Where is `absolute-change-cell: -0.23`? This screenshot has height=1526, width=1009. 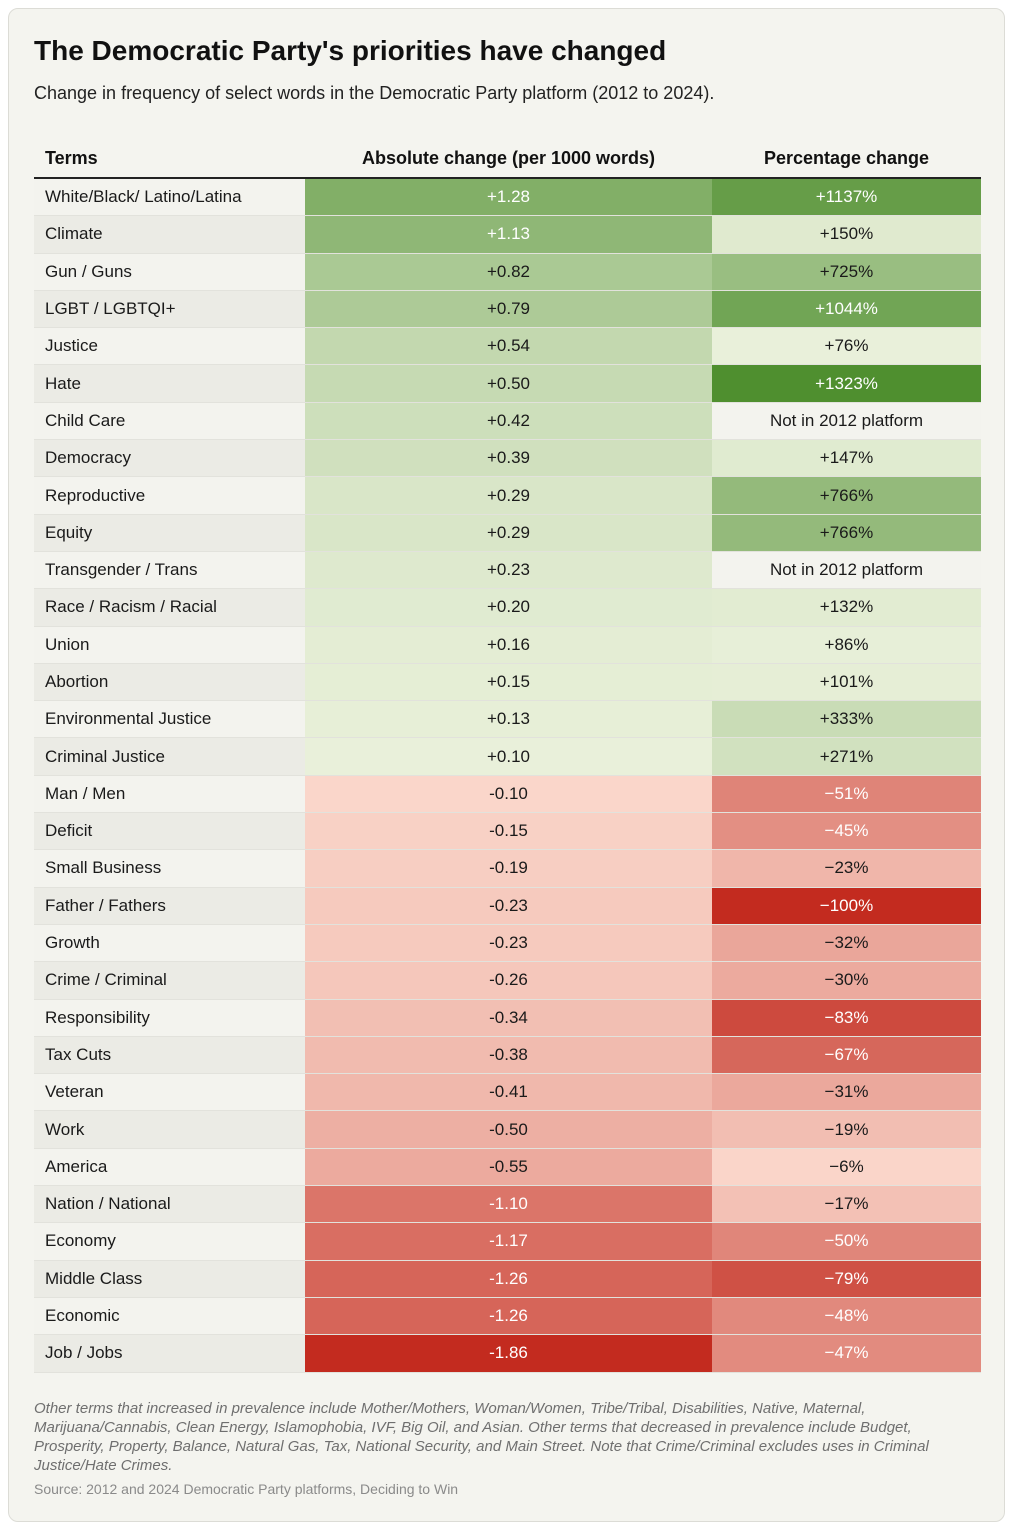 absolute-change-cell: -0.23 is located at coordinates (508, 943).